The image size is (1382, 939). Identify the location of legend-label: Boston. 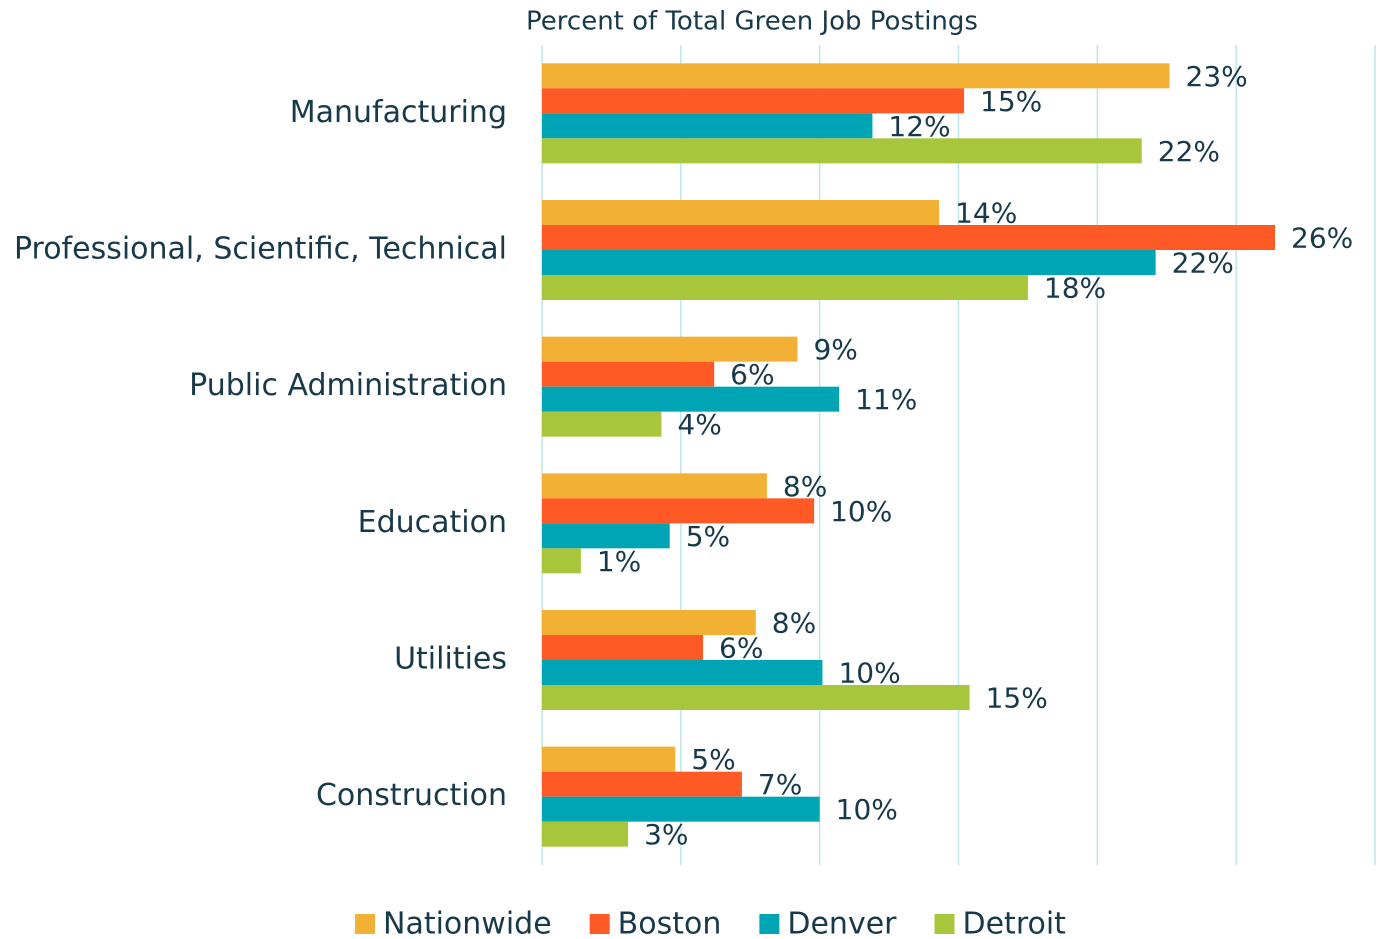
(670, 923).